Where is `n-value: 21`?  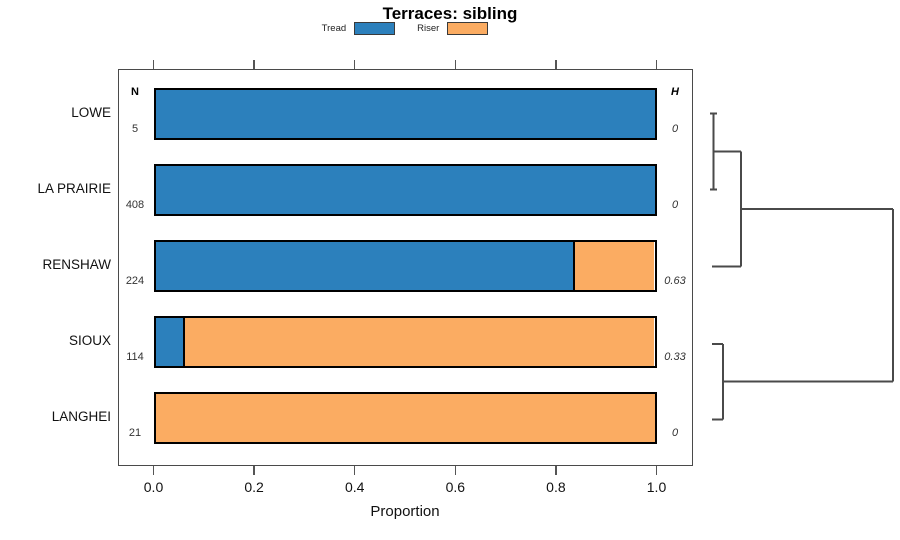
n-value: 21 is located at coordinates (135, 433).